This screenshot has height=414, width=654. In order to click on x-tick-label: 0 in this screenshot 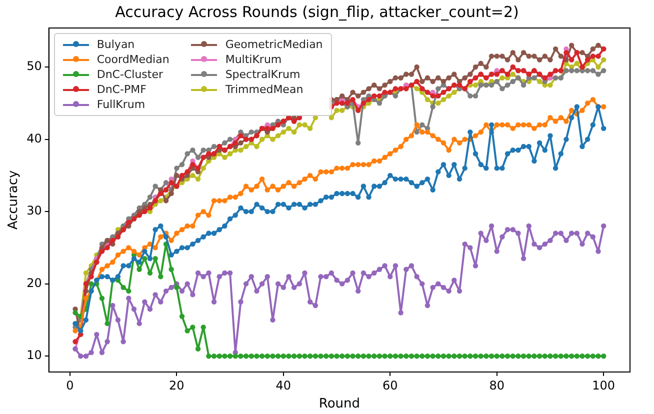, I will do `click(70, 385)`.